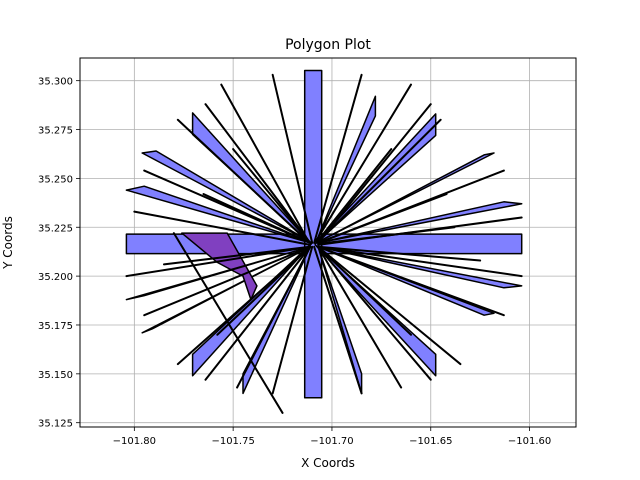  I want to click on y-tick-label: 35.275, so click(55, 131).